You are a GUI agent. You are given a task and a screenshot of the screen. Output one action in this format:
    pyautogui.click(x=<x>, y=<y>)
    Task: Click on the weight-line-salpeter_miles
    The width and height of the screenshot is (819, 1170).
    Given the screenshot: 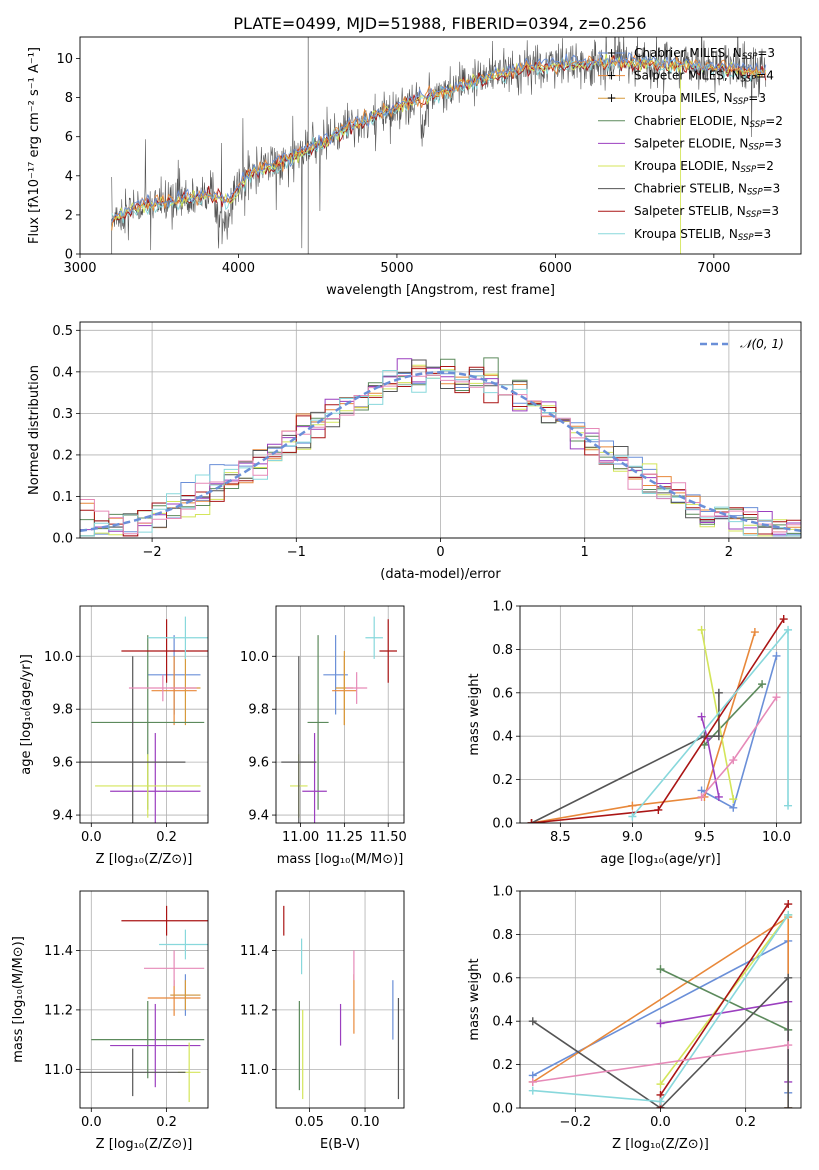 What is the action you would take?
    pyautogui.click(x=643, y=727)
    